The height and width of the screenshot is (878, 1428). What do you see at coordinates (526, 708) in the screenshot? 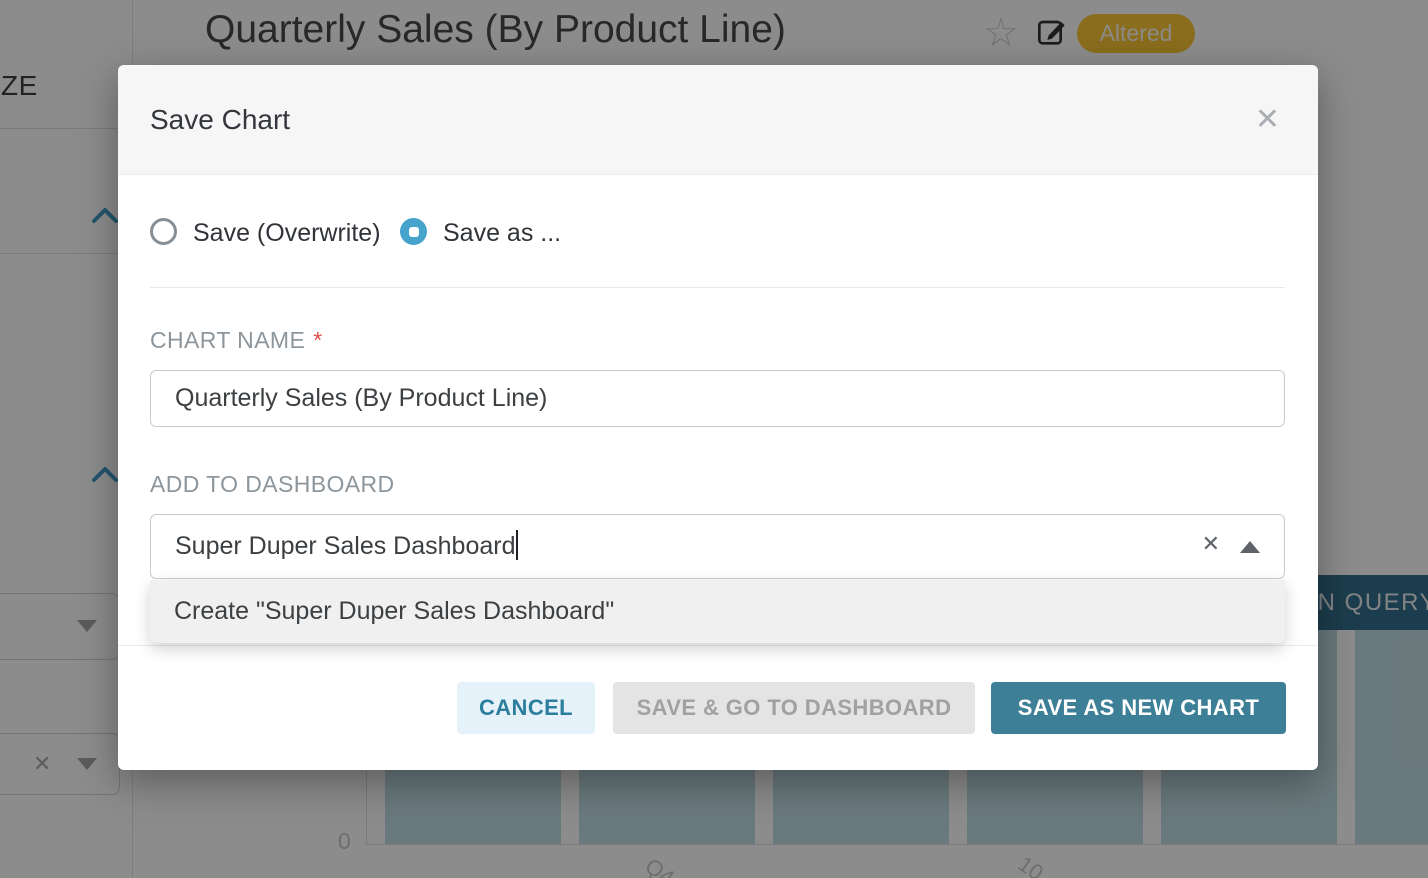
I see `cancel-button: CANCEL` at bounding box center [526, 708].